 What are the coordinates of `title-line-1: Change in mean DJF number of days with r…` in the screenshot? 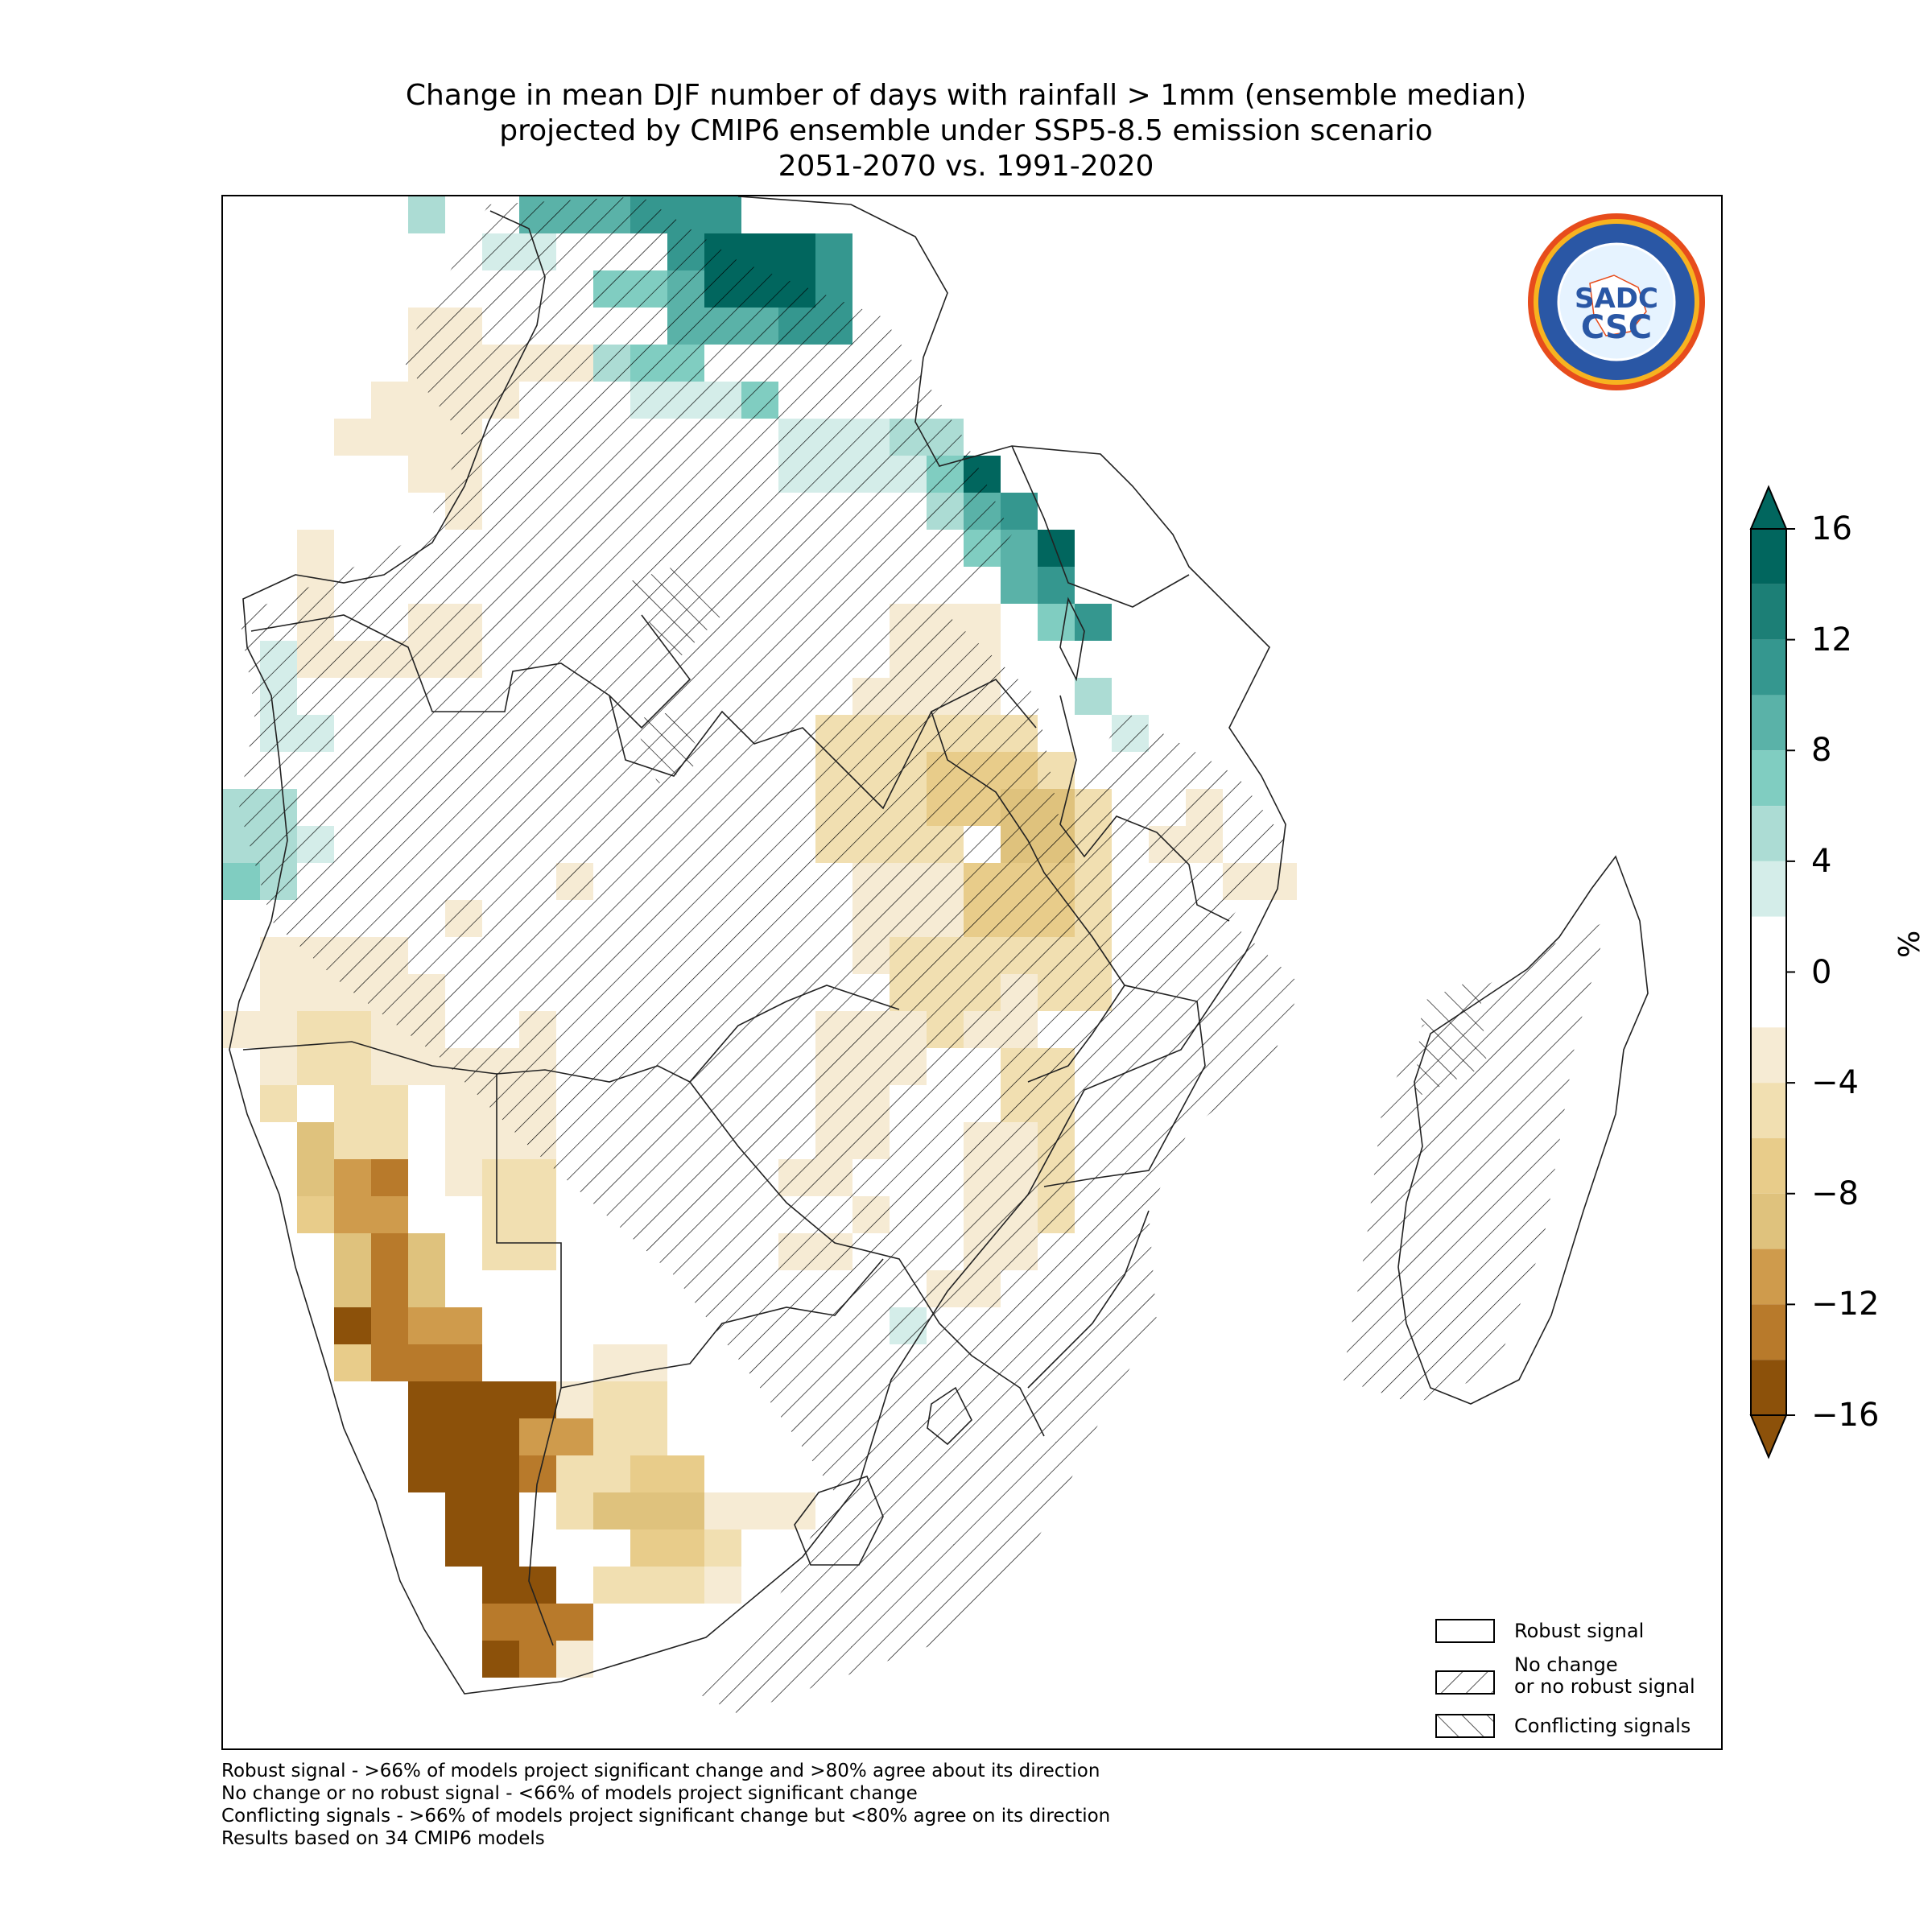 It's located at (966, 95).